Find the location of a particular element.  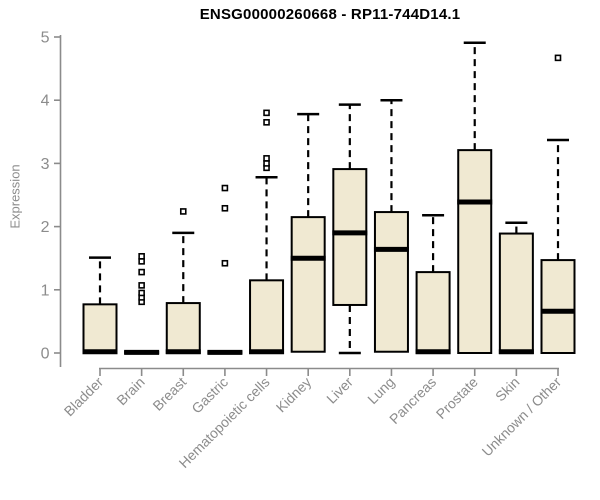

box-pancreas is located at coordinates (433, 284).